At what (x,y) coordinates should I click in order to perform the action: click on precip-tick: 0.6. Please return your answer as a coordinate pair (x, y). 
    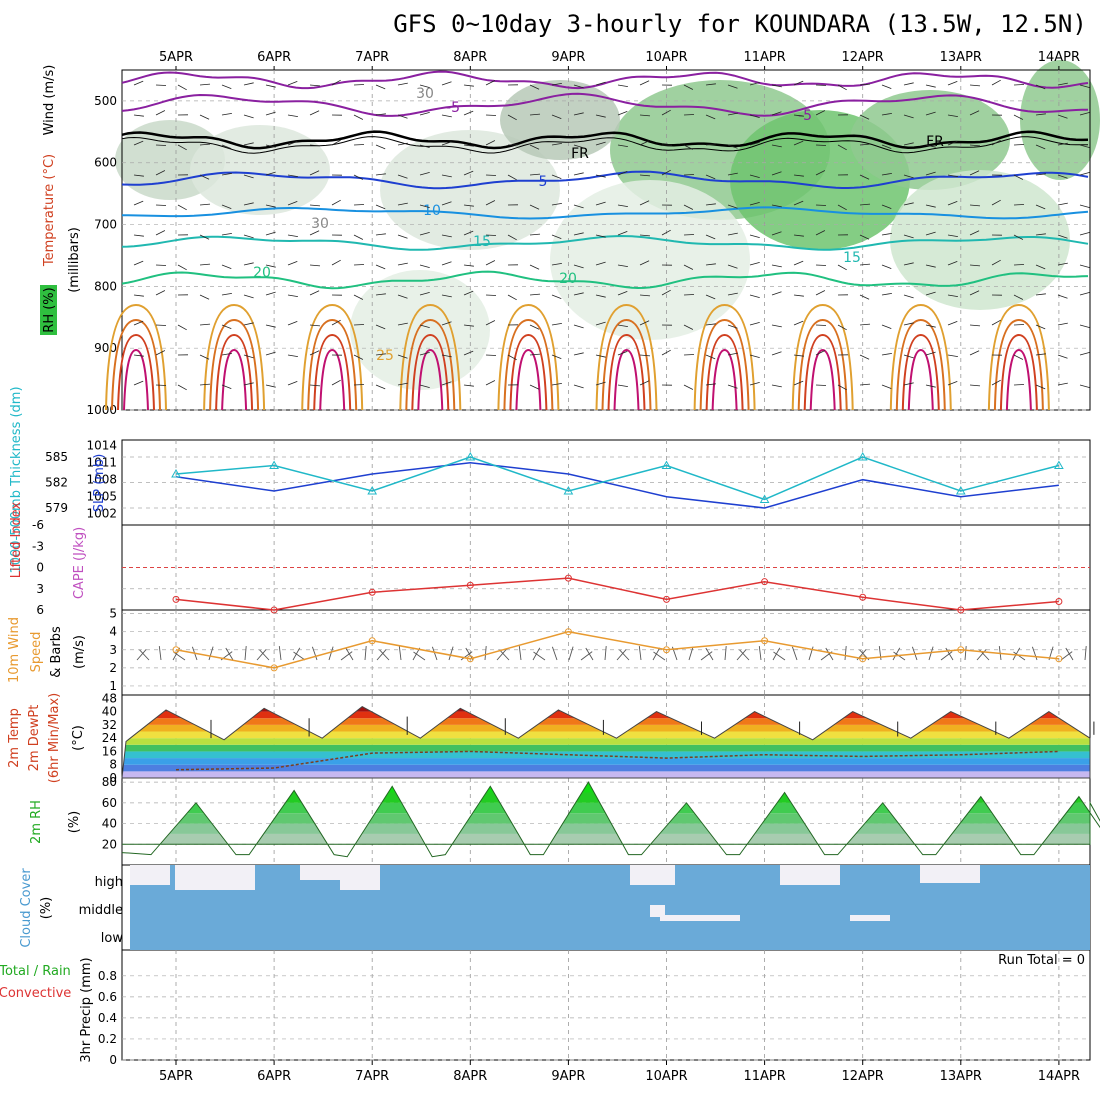
    Looking at the image, I should click on (107, 997).